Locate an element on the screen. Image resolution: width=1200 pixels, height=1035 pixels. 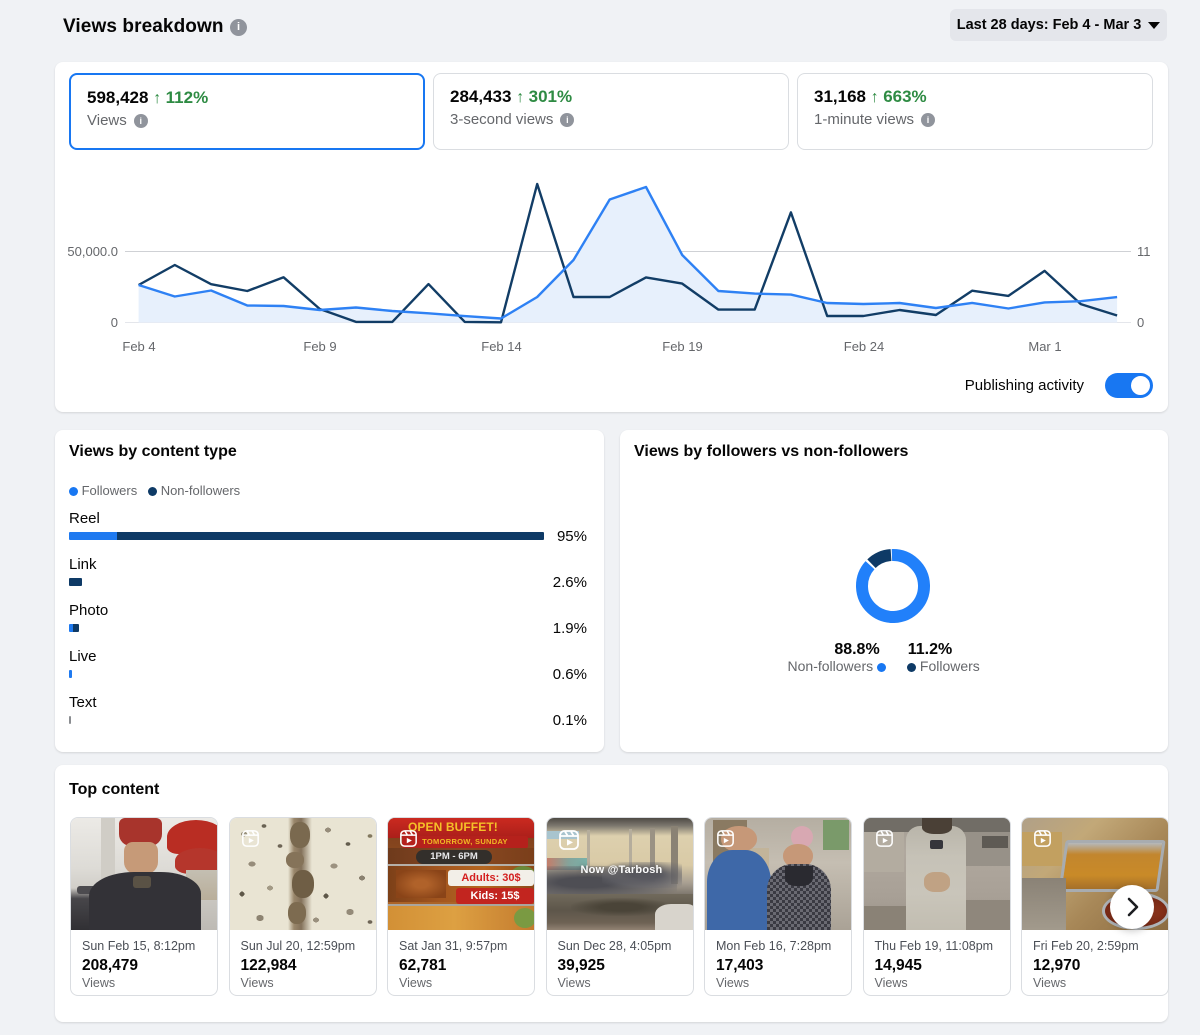
svg-text: 50,000.0 is located at coordinates (92, 251).